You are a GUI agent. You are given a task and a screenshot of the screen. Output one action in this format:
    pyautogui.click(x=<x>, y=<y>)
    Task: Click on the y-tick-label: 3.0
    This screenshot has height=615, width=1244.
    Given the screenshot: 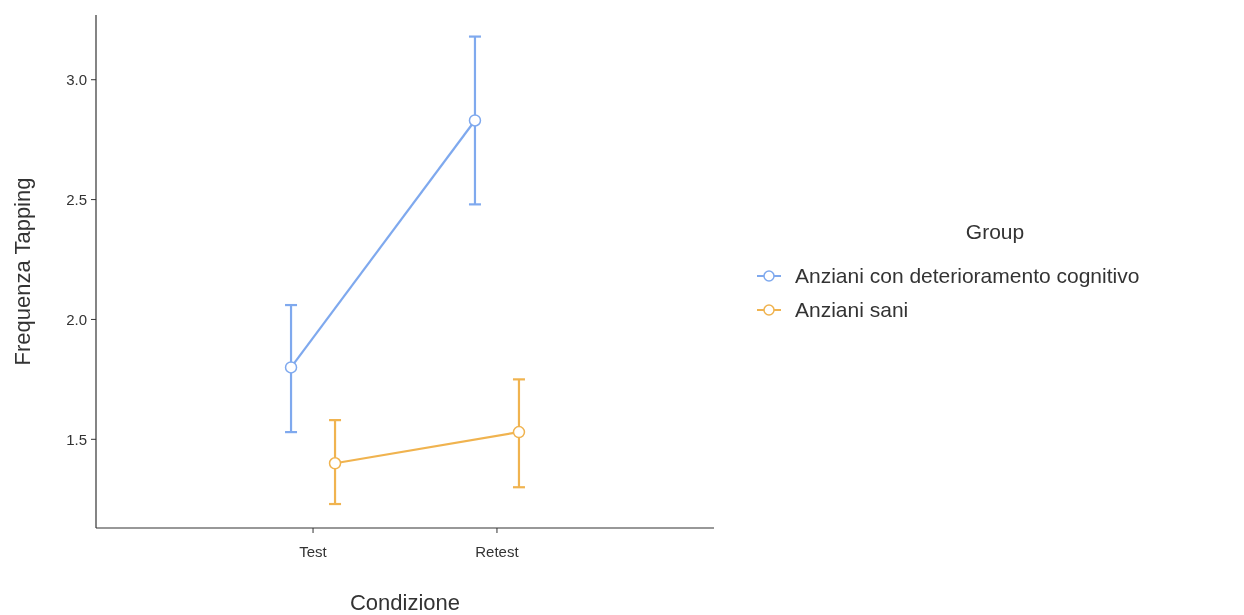 What is the action you would take?
    pyautogui.click(x=76, y=79)
    